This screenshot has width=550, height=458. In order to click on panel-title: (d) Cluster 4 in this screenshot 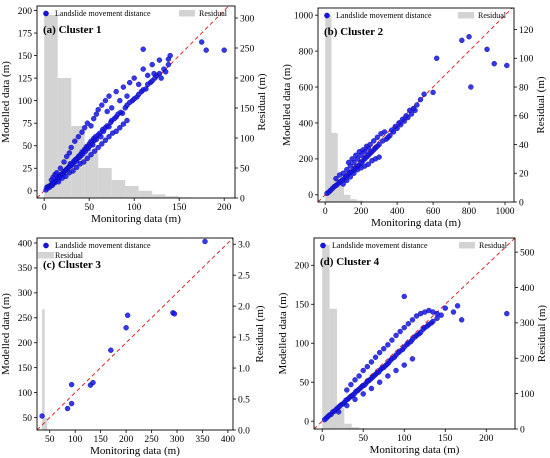, I will do `click(350, 262)`.